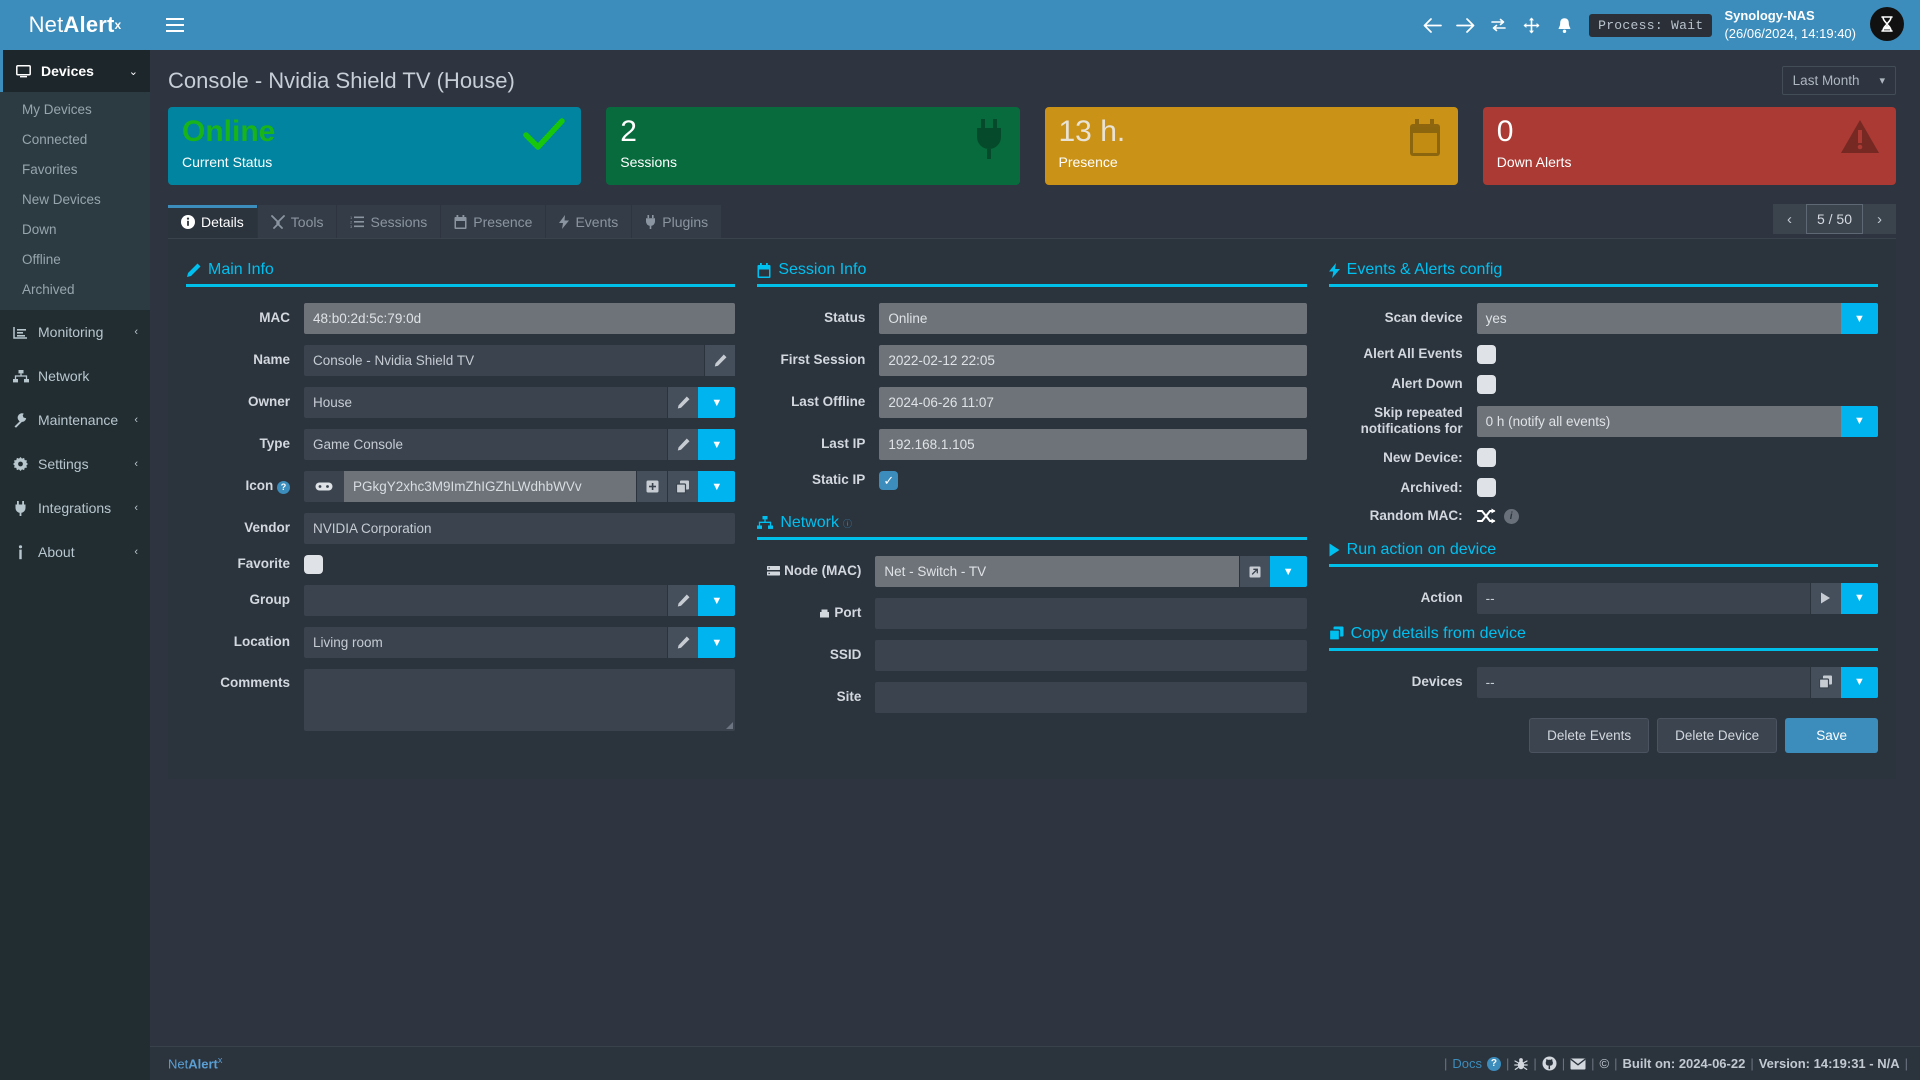 This screenshot has height=1080, width=1920. I want to click on last-ip-input: 192.168.1.105, so click(1093, 444).